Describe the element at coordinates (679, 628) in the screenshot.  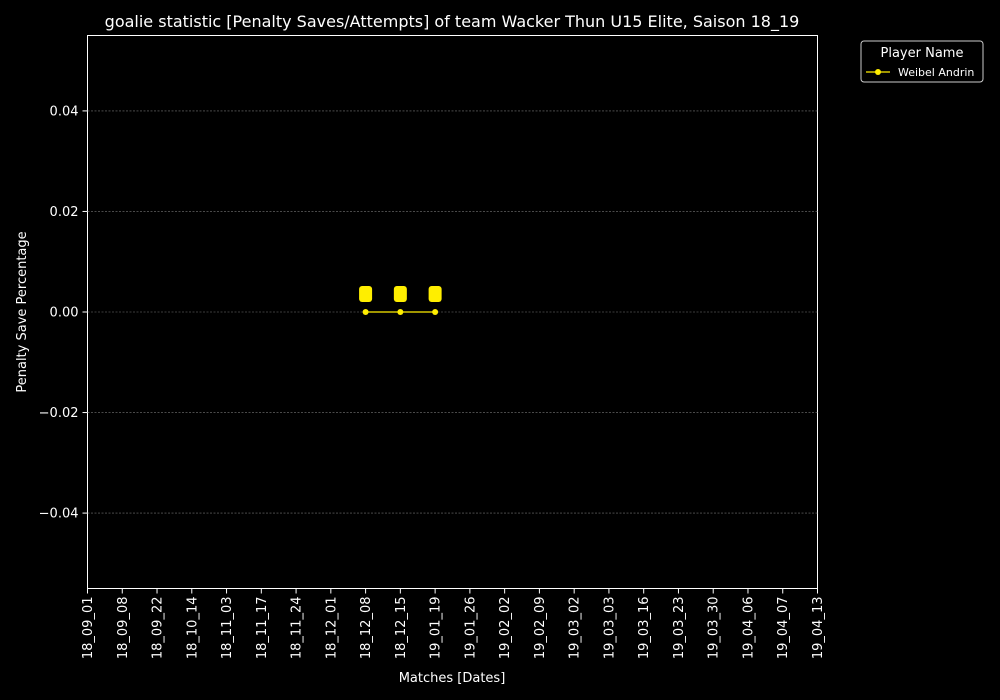
I see `x-tick-label: 19_03_23` at that location.